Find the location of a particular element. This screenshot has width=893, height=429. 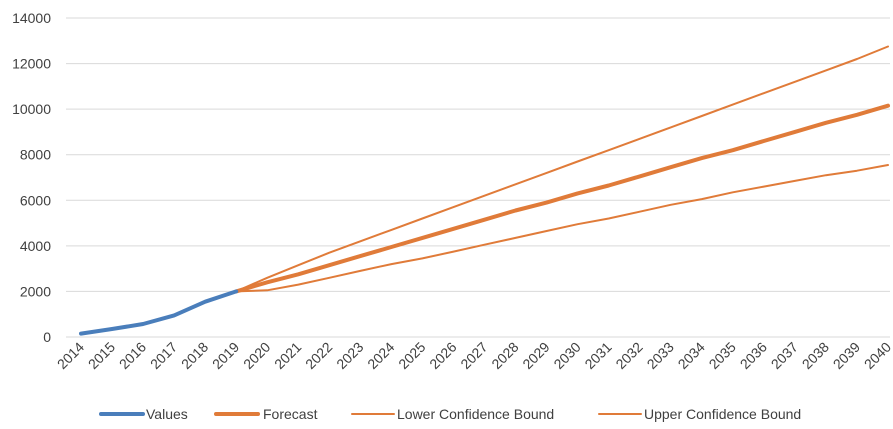

y-tick-label: 6000 is located at coordinates (35, 200).